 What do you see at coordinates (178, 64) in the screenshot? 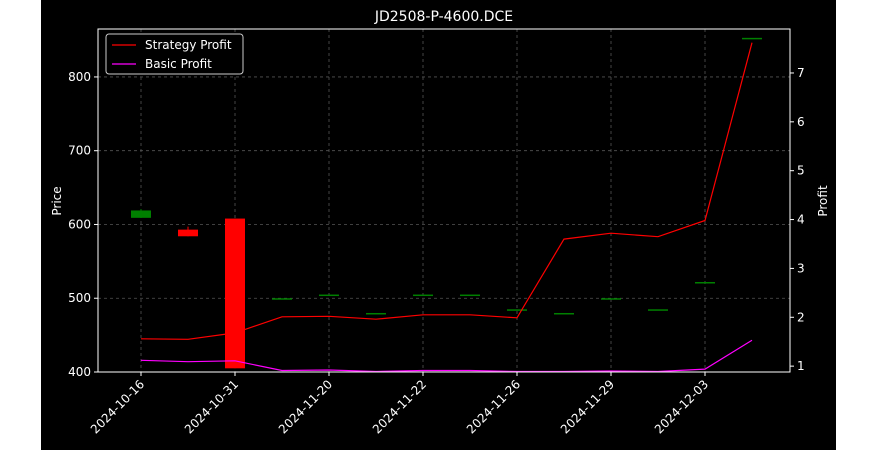
I see `legend-label: Basic Profit` at bounding box center [178, 64].